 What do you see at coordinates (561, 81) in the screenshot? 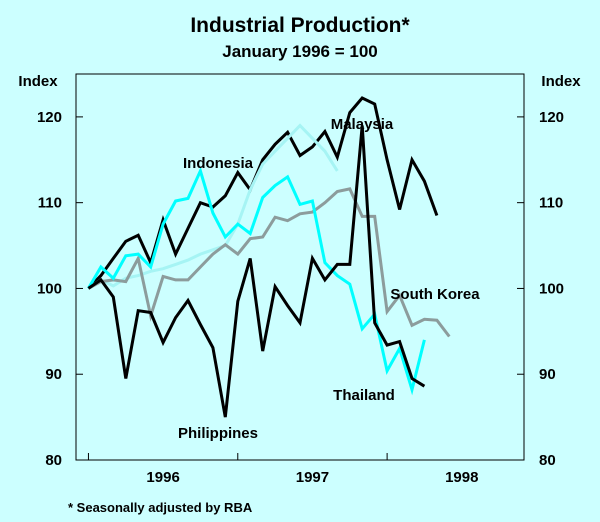
I see `y-axis-label-right: Index` at bounding box center [561, 81].